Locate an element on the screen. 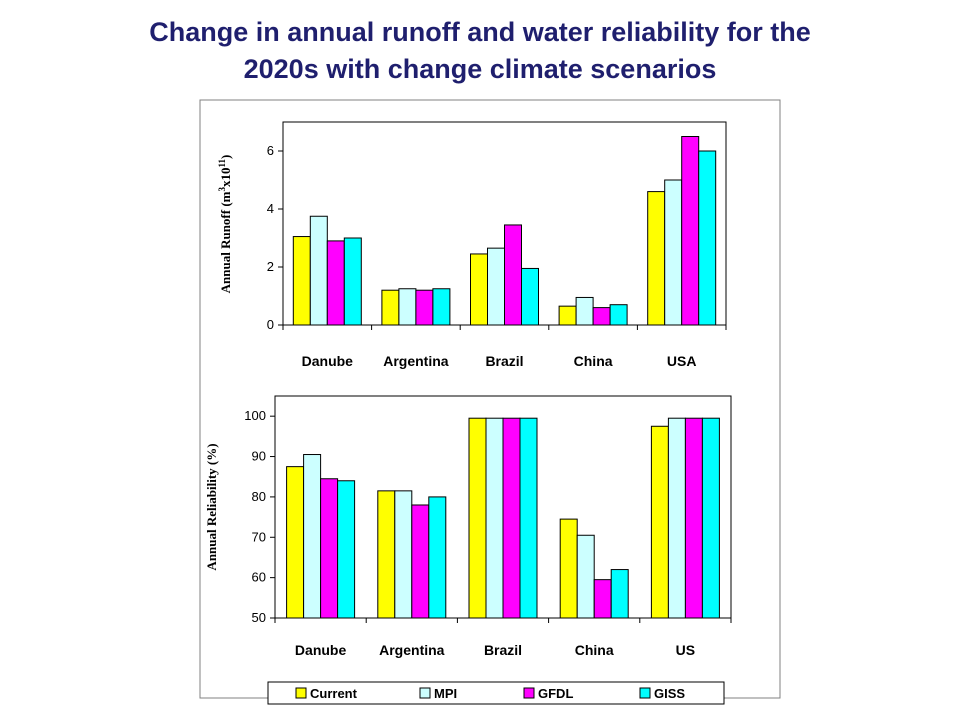  legend-swatch-mpi is located at coordinates (425, 693).